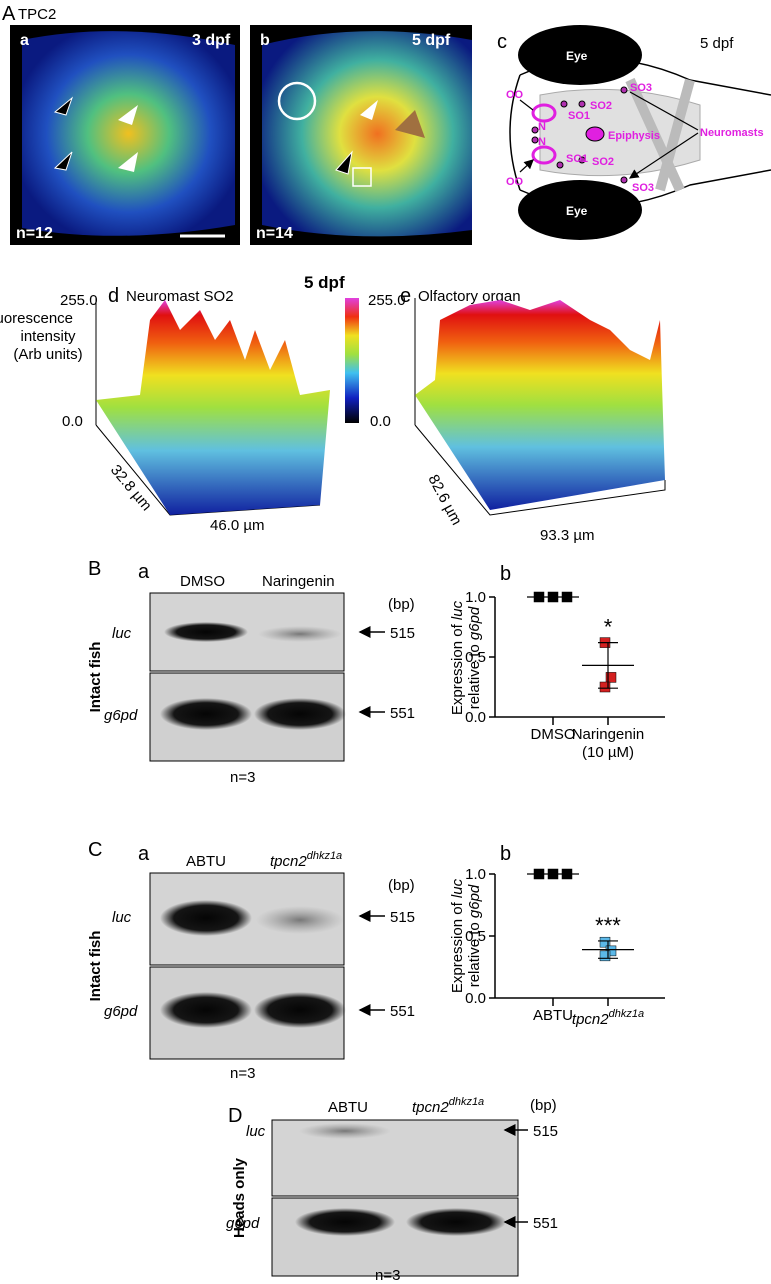 This screenshot has height=1284, width=771. I want to click on axis-title: Fluorescence, so click(36, 318).